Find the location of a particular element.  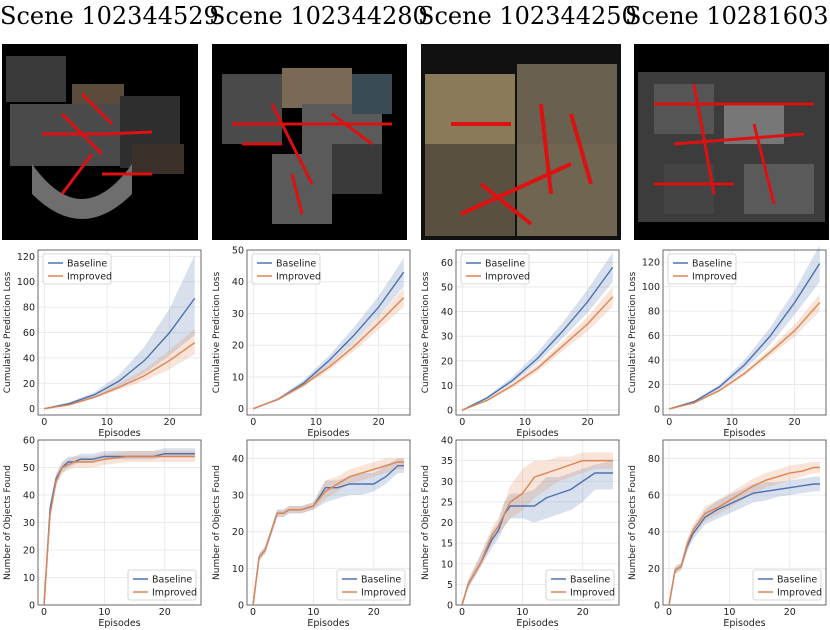

y-tick-label: 120 is located at coordinates (651, 263).